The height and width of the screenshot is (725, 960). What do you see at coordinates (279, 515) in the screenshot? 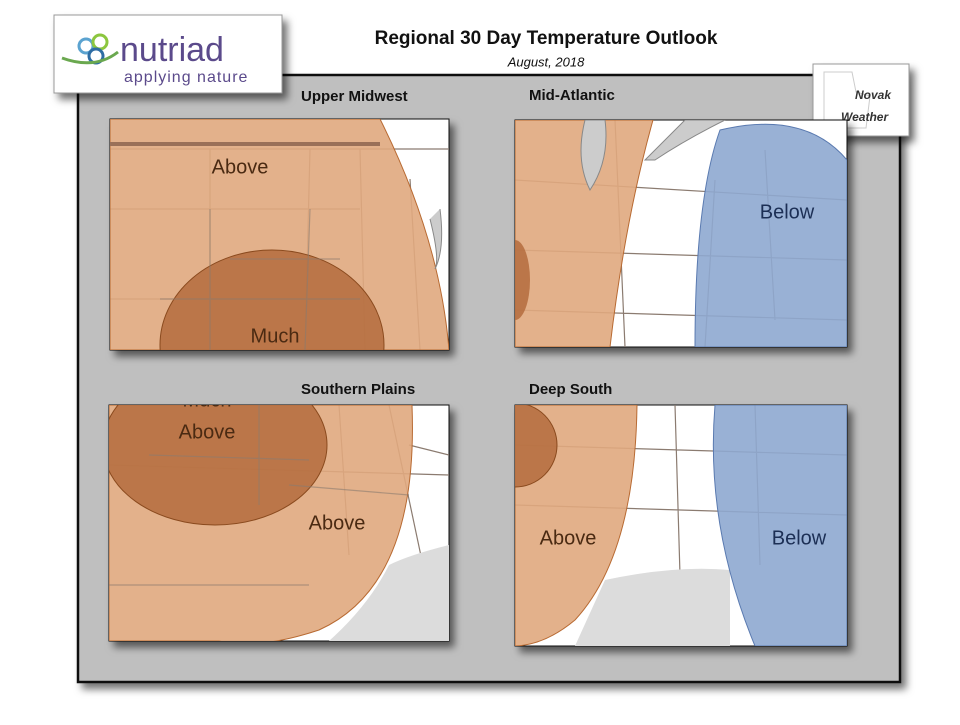
I see `map-panel: Much Above Above` at bounding box center [279, 515].